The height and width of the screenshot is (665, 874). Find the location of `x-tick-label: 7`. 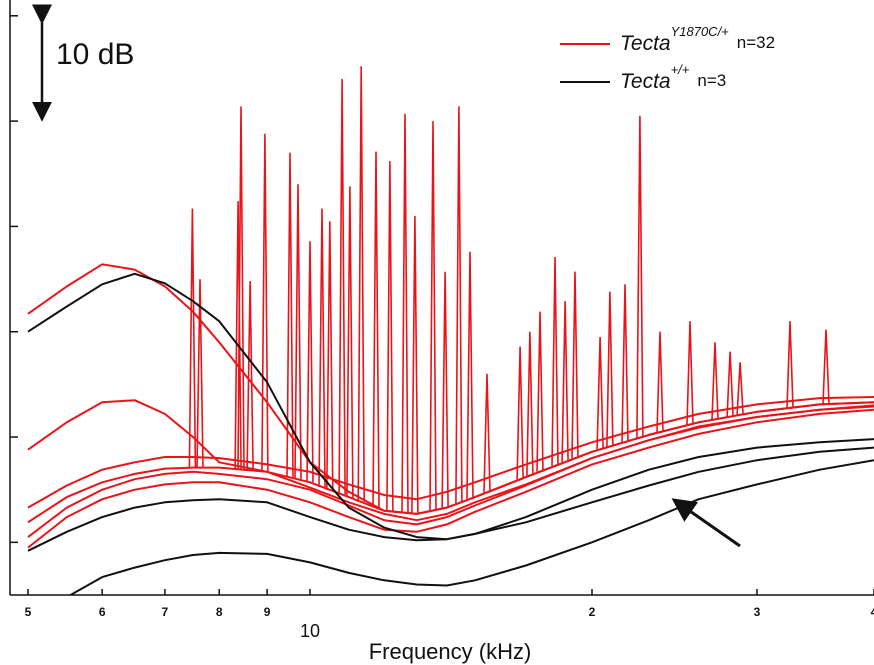

x-tick-label: 7 is located at coordinates (165, 612).